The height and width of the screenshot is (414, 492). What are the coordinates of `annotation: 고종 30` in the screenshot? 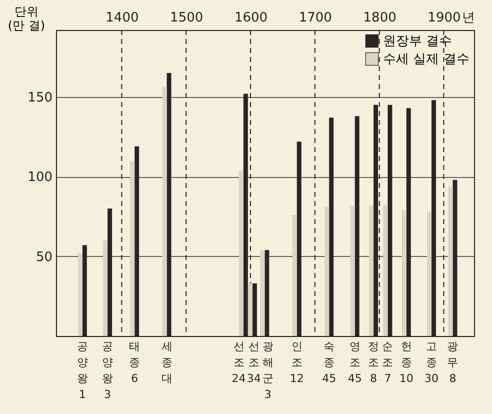 It's located at (431, 362).